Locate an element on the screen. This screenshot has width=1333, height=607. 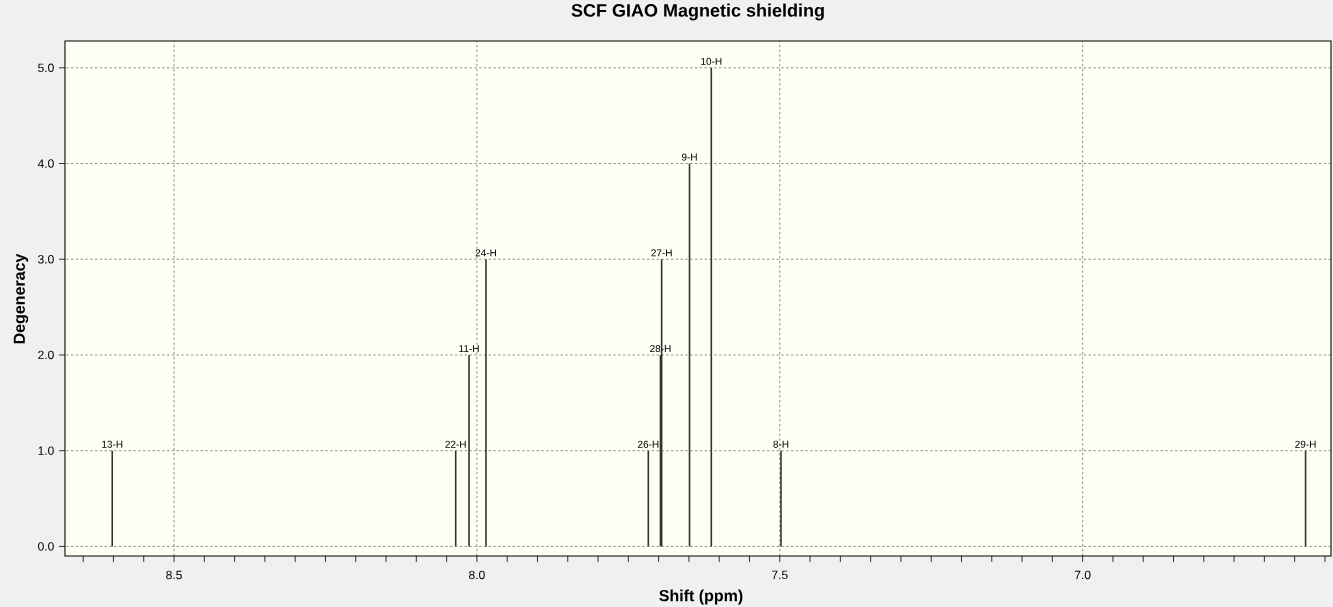
annotation: 10-H is located at coordinates (711, 61).